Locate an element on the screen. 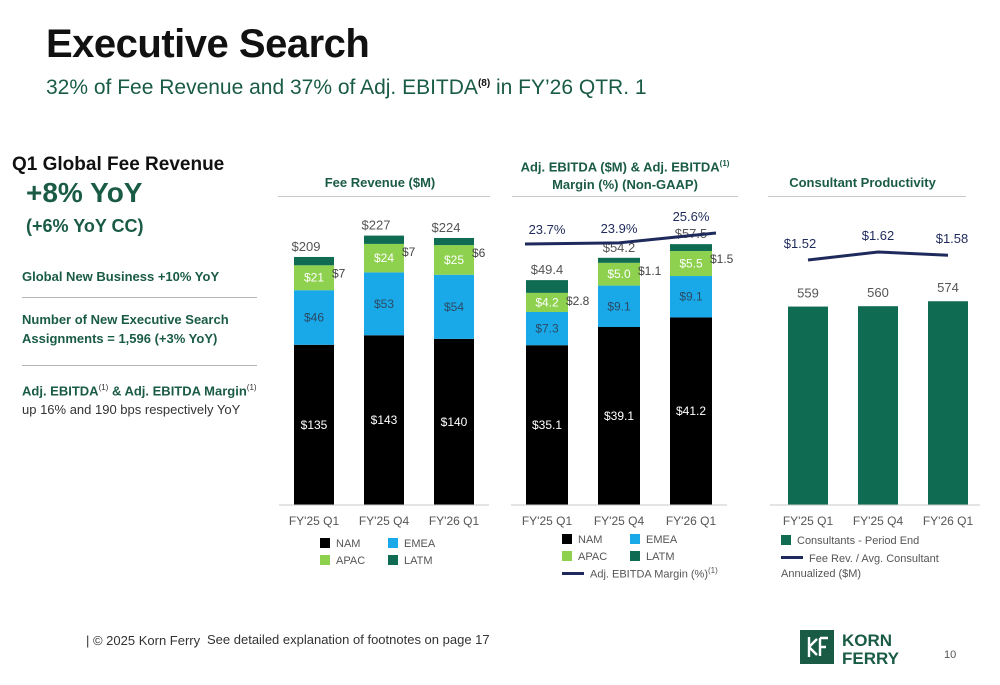 The image size is (1000, 685). data-label: $140 is located at coordinates (454, 422).